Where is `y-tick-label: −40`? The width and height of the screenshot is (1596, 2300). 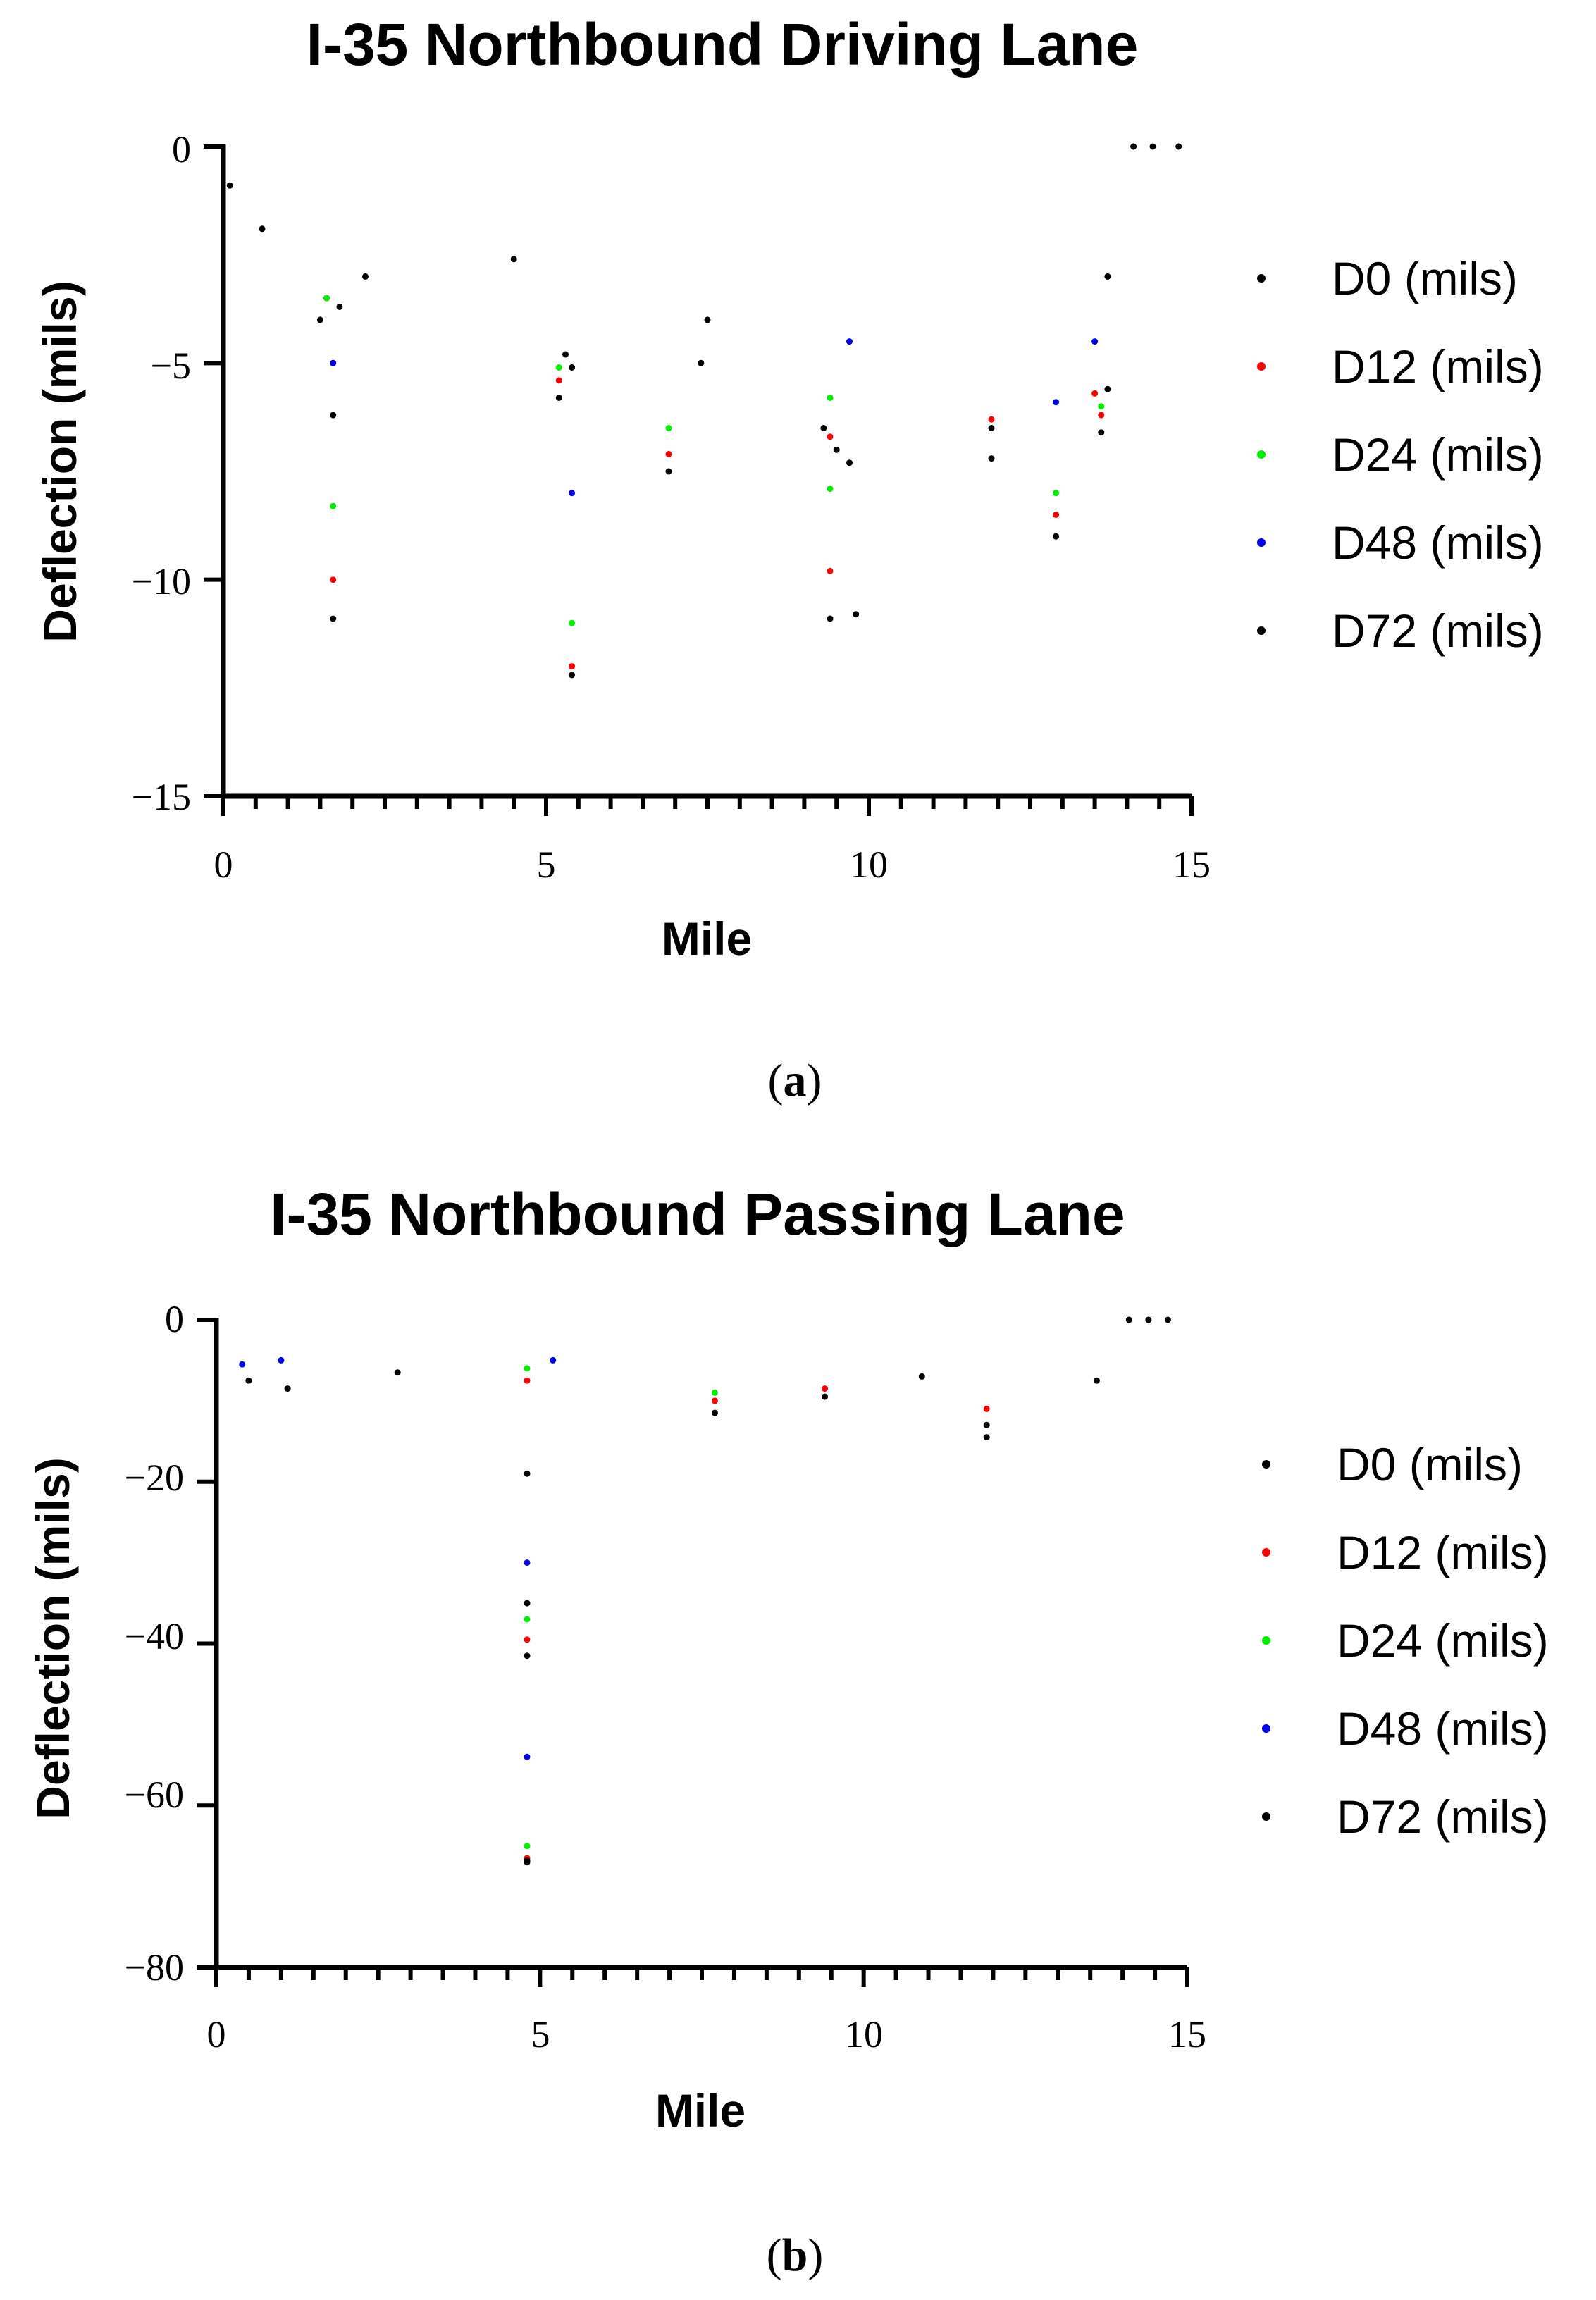
y-tick-label: −40 is located at coordinates (154, 1636).